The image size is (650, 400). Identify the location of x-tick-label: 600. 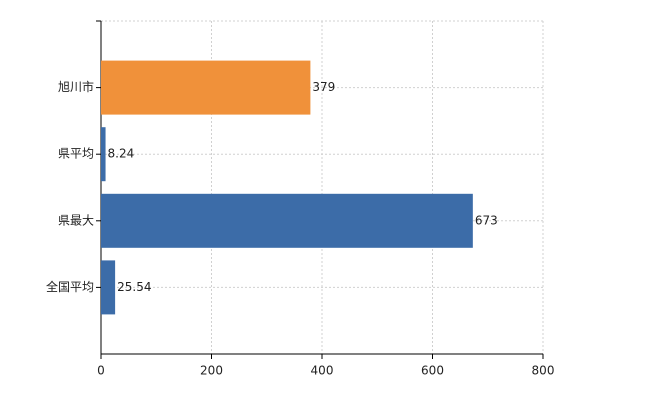
(432, 371).